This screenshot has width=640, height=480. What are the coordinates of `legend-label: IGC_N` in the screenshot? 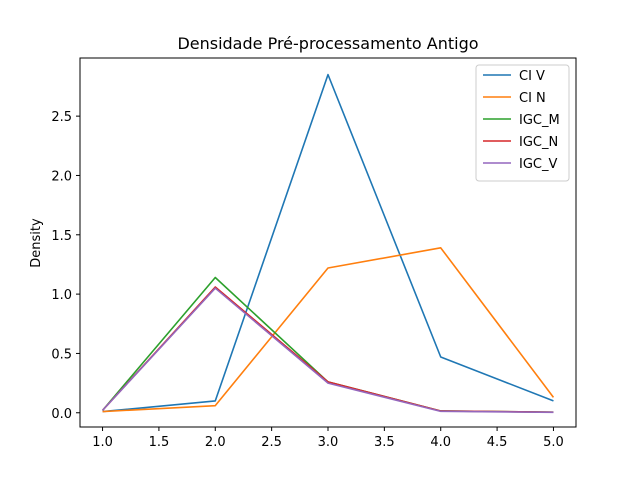 It's located at (538, 142).